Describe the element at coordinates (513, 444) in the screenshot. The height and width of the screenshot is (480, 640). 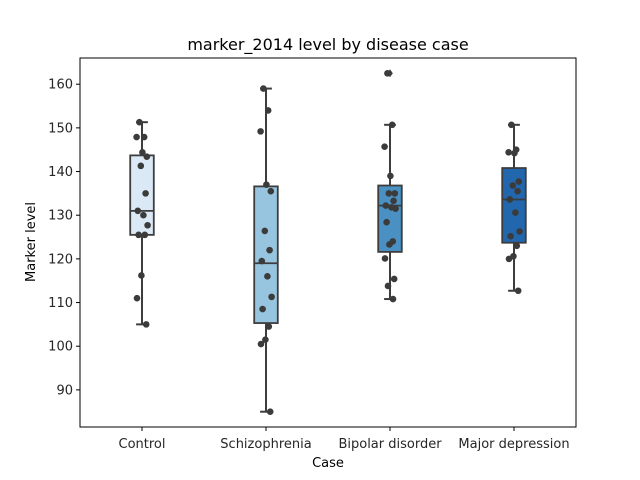
I see `x-tick-label: Major depression` at that location.